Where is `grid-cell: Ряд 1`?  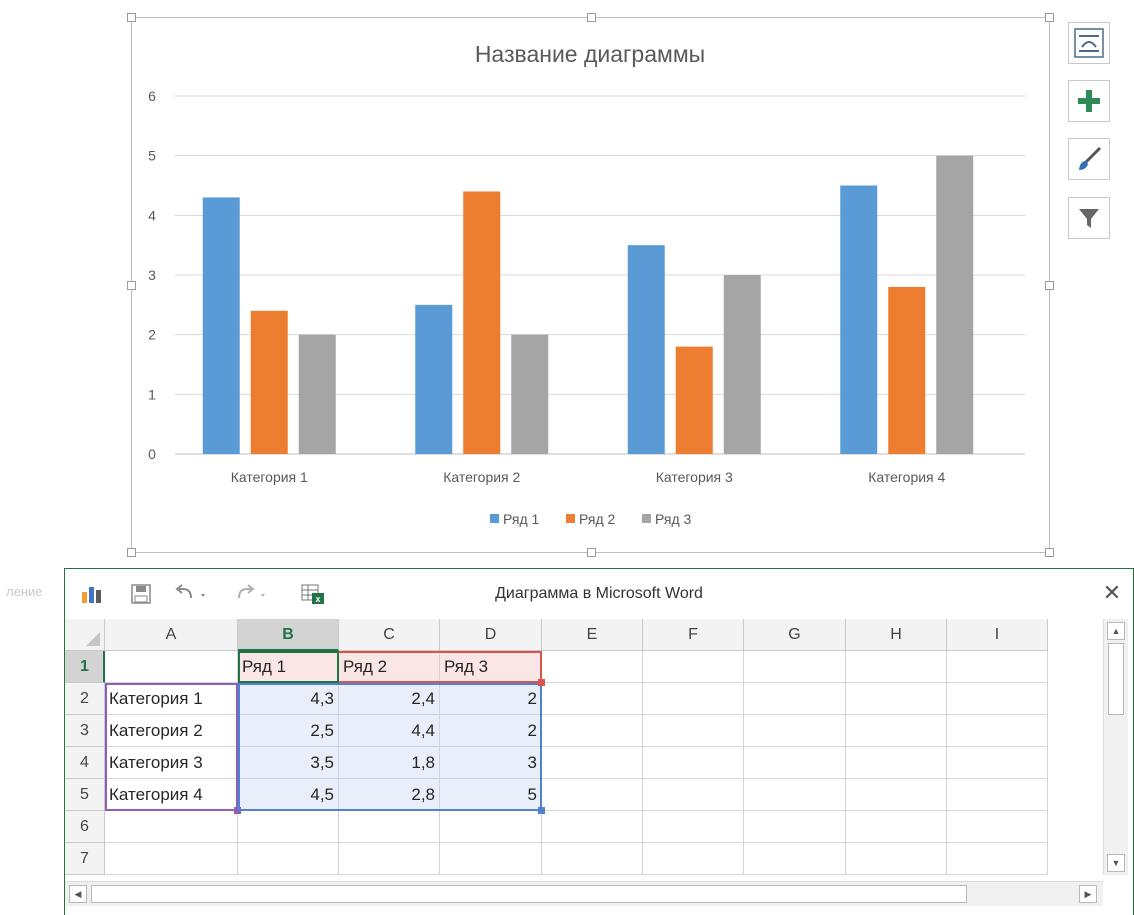 grid-cell: Ряд 1 is located at coordinates (288, 667).